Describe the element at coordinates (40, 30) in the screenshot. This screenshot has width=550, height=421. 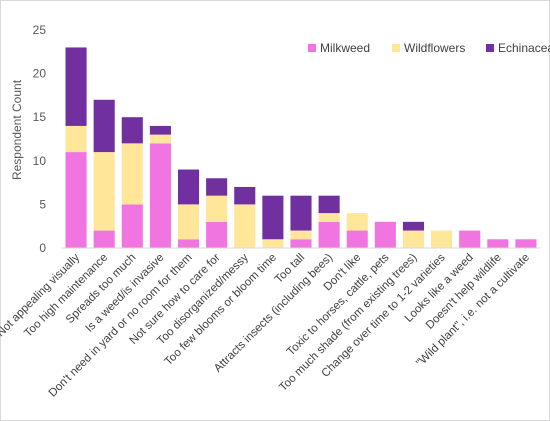
I see `y-tick-label: 25` at that location.